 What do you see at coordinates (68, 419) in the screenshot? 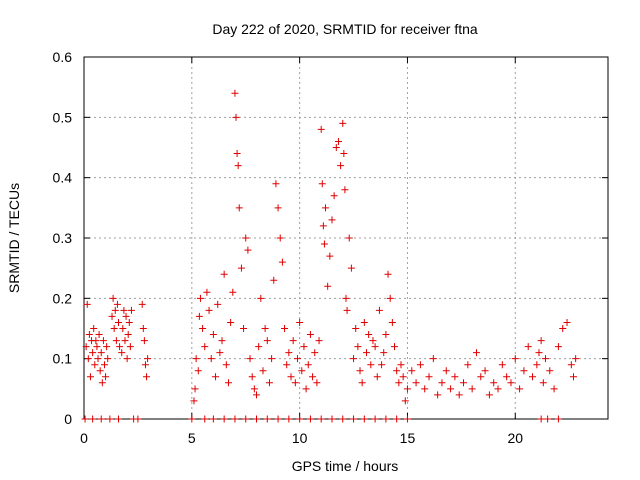
I see `y-tick-label: 0` at bounding box center [68, 419].